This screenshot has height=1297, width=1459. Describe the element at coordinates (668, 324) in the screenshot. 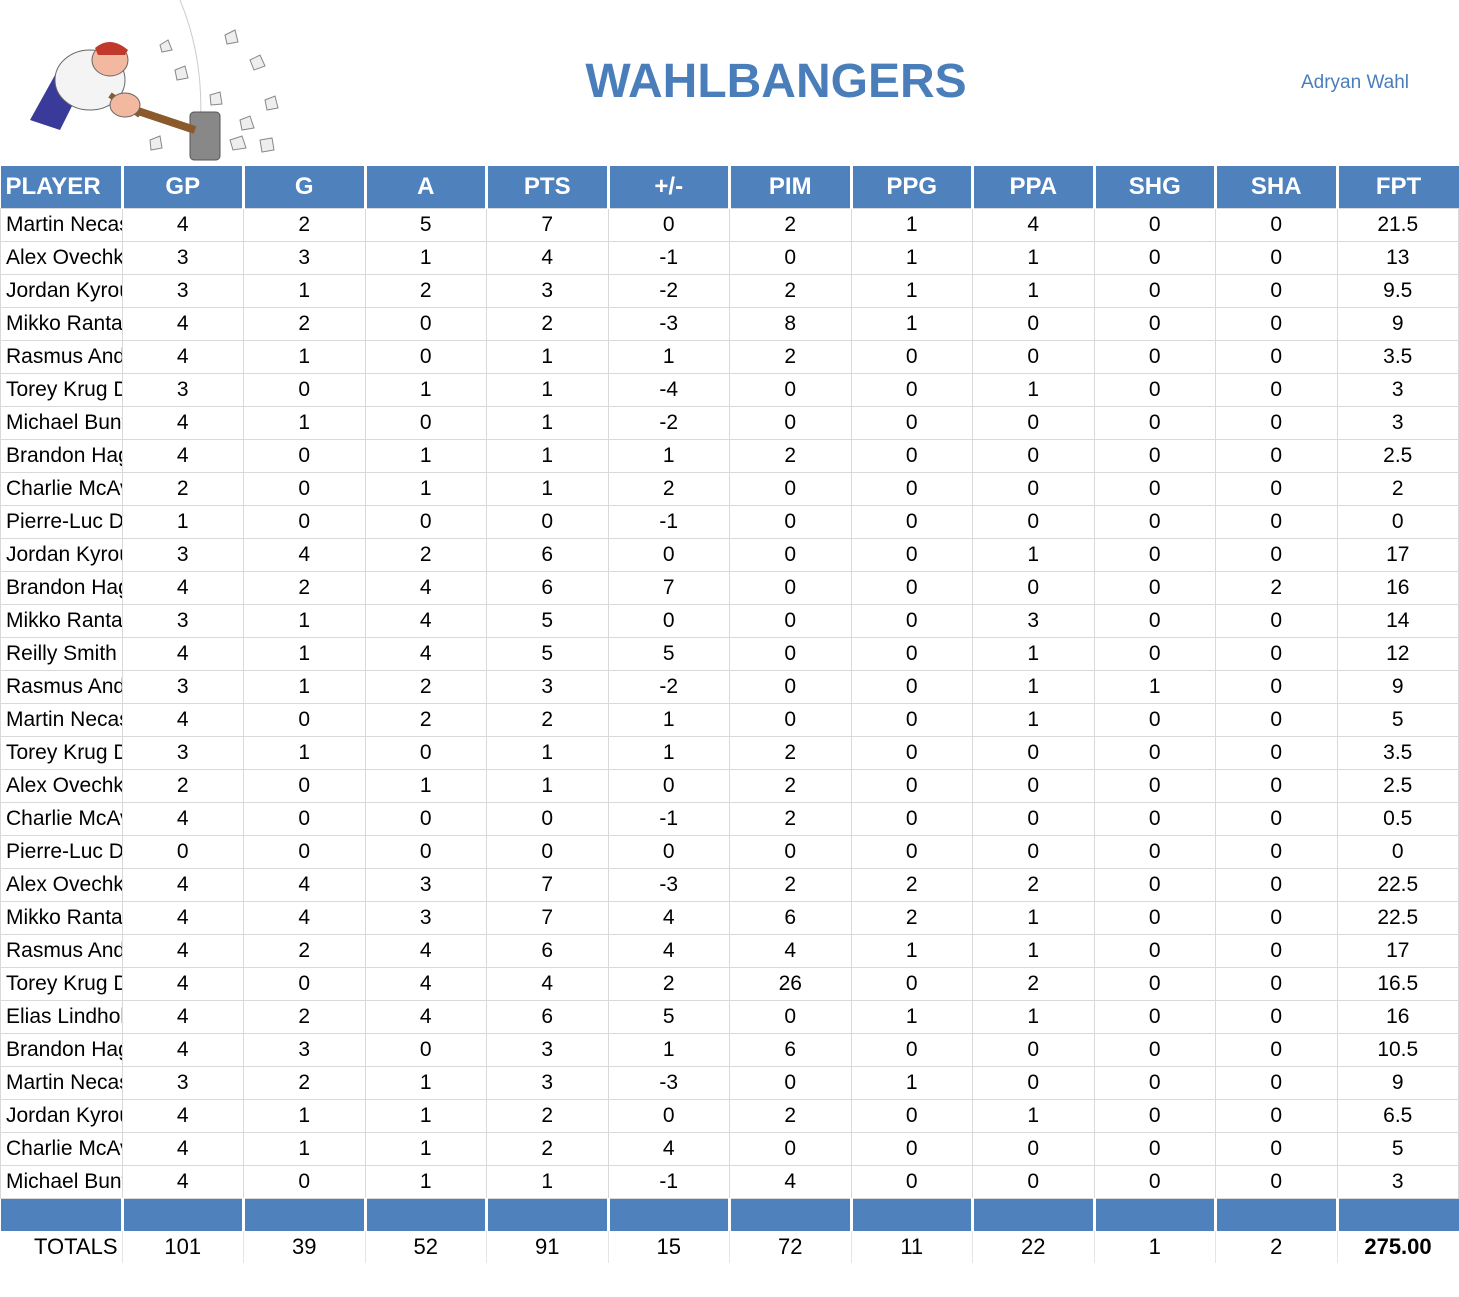

I see `stat-cell: -3` at that location.